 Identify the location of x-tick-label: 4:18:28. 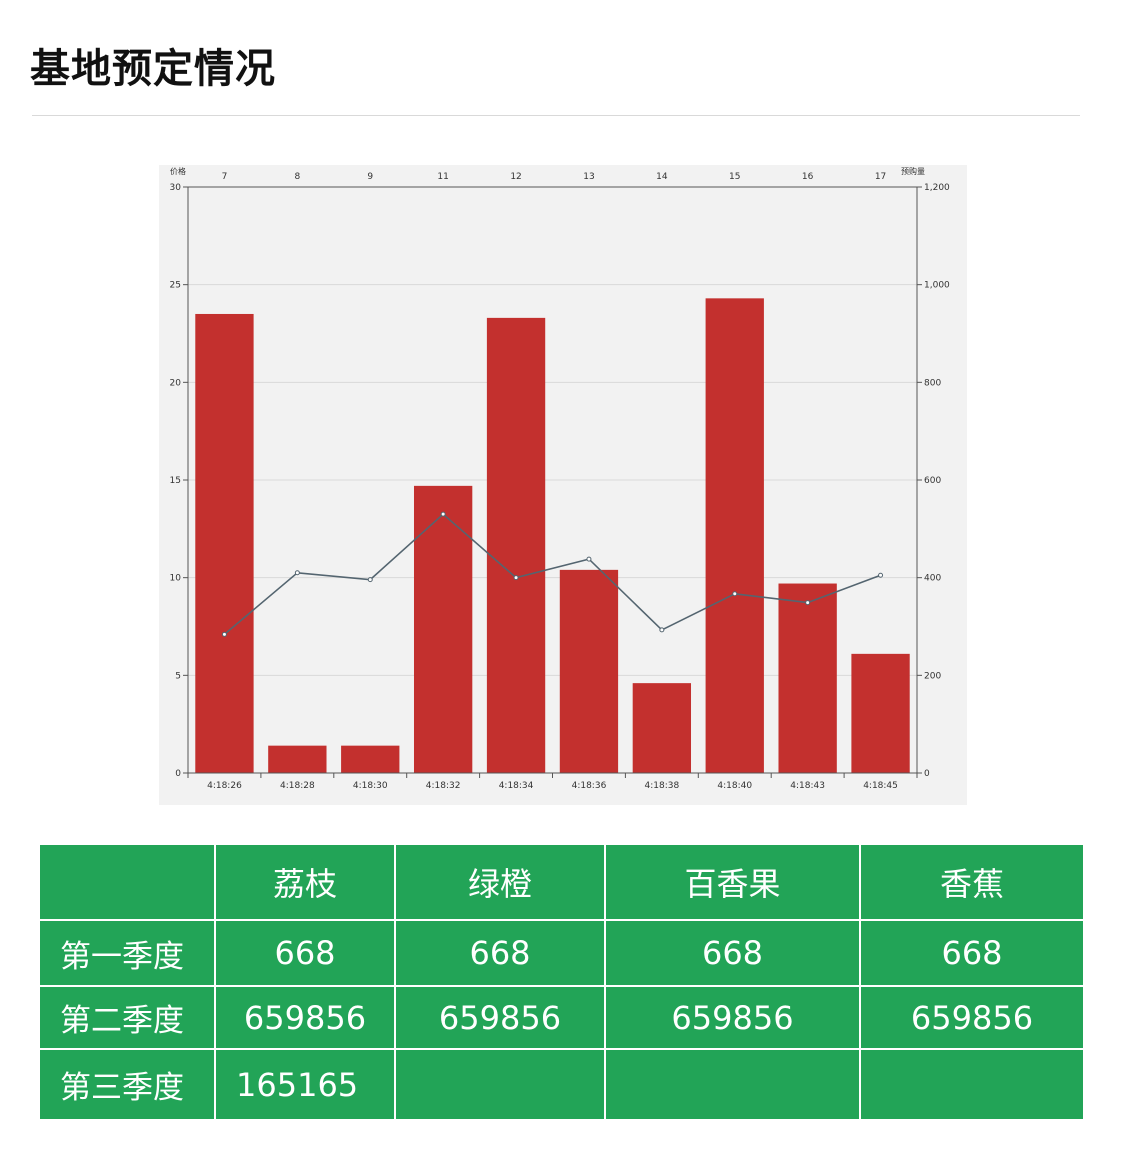
(297, 786).